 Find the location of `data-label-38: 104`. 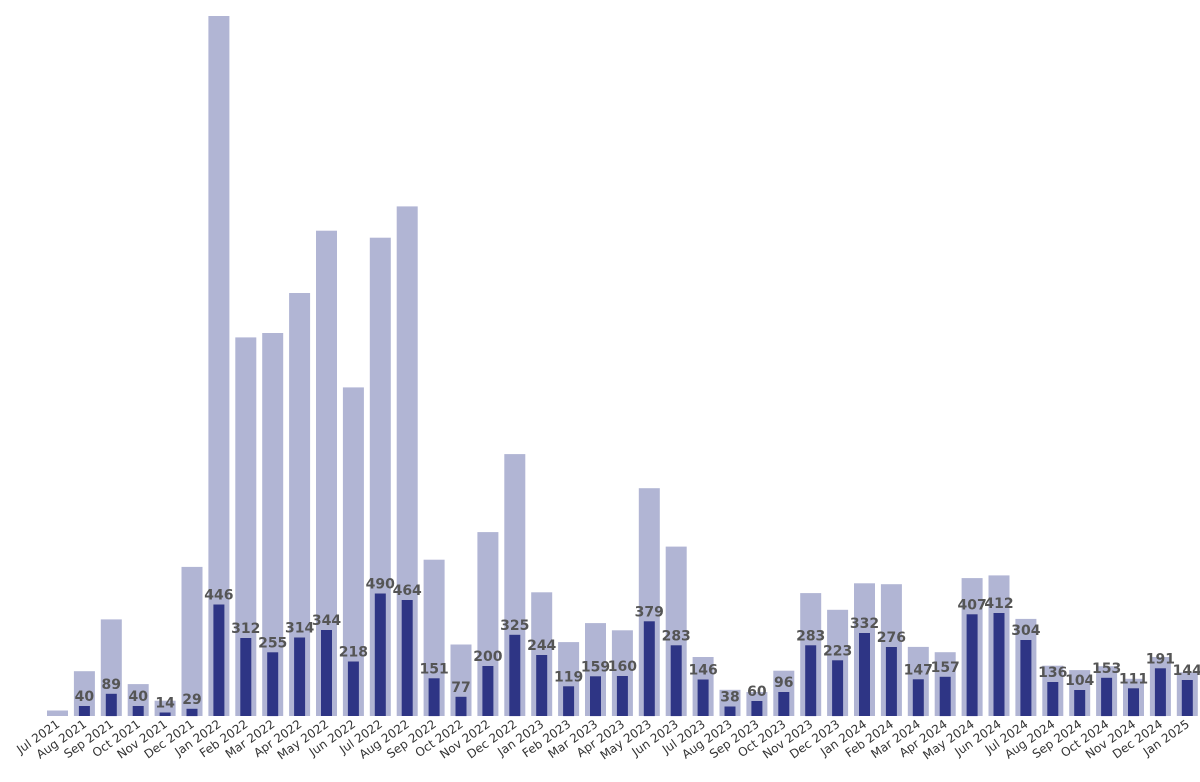

data-label-38: 104 is located at coordinates (1079, 681).